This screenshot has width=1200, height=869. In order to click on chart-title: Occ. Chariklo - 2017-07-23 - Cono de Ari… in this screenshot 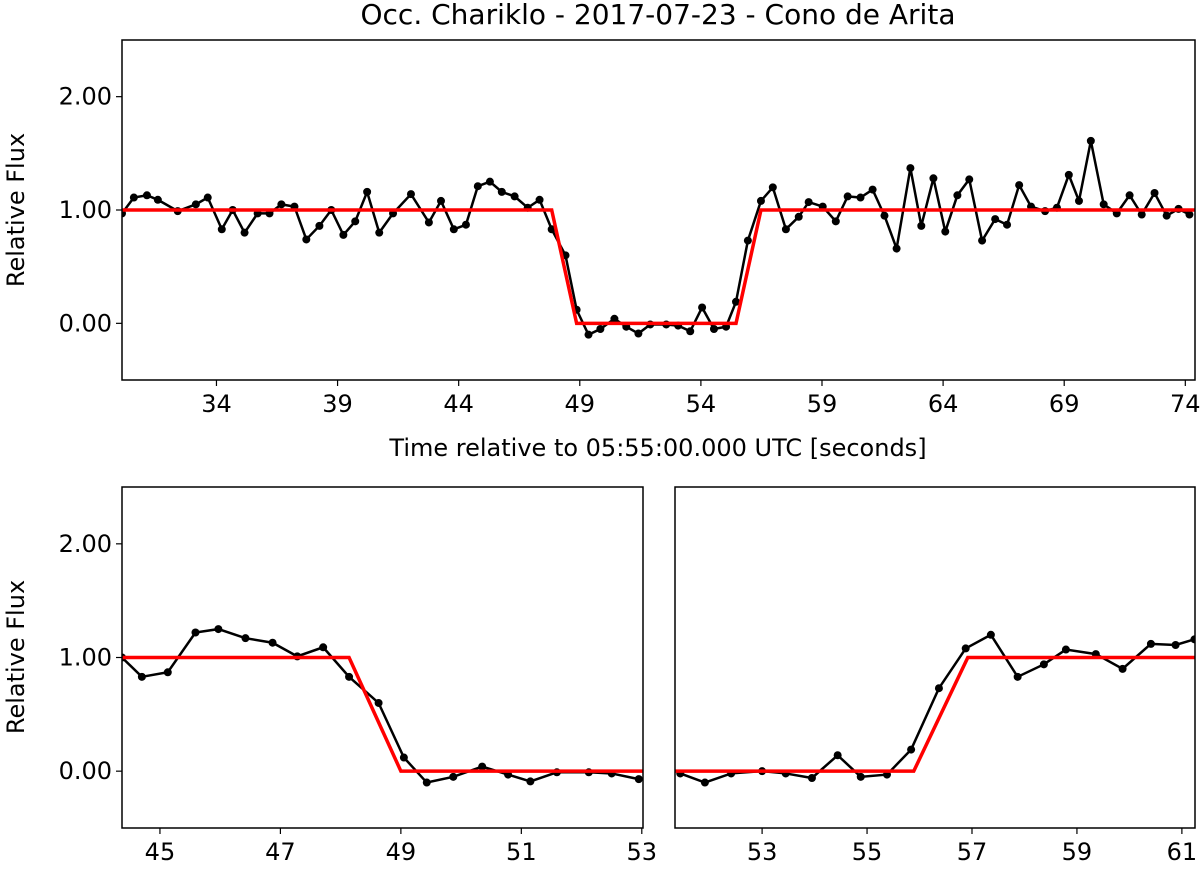, I will do `click(658, 15)`.